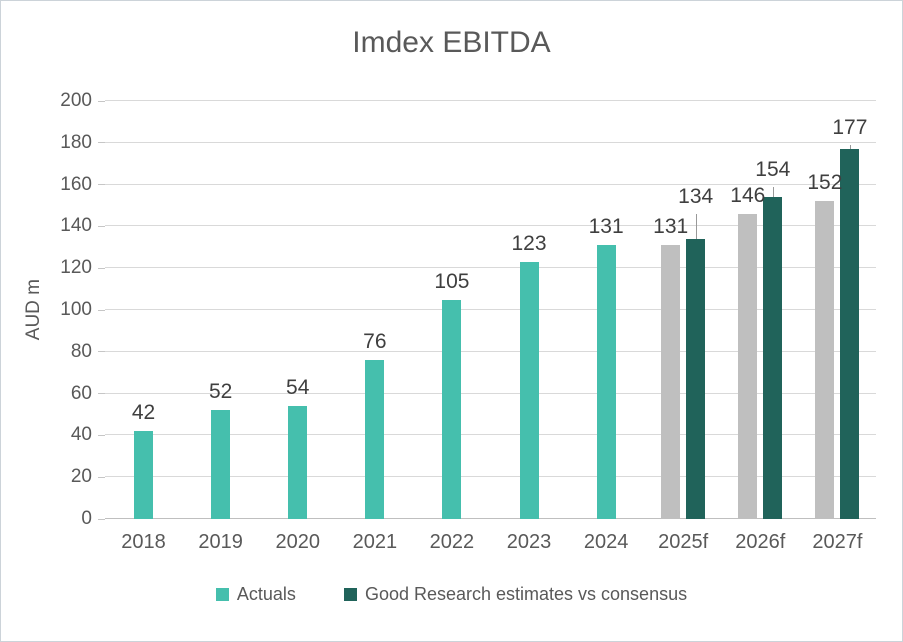  What do you see at coordinates (850, 127) in the screenshot?
I see `bar-value-label: 177` at bounding box center [850, 127].